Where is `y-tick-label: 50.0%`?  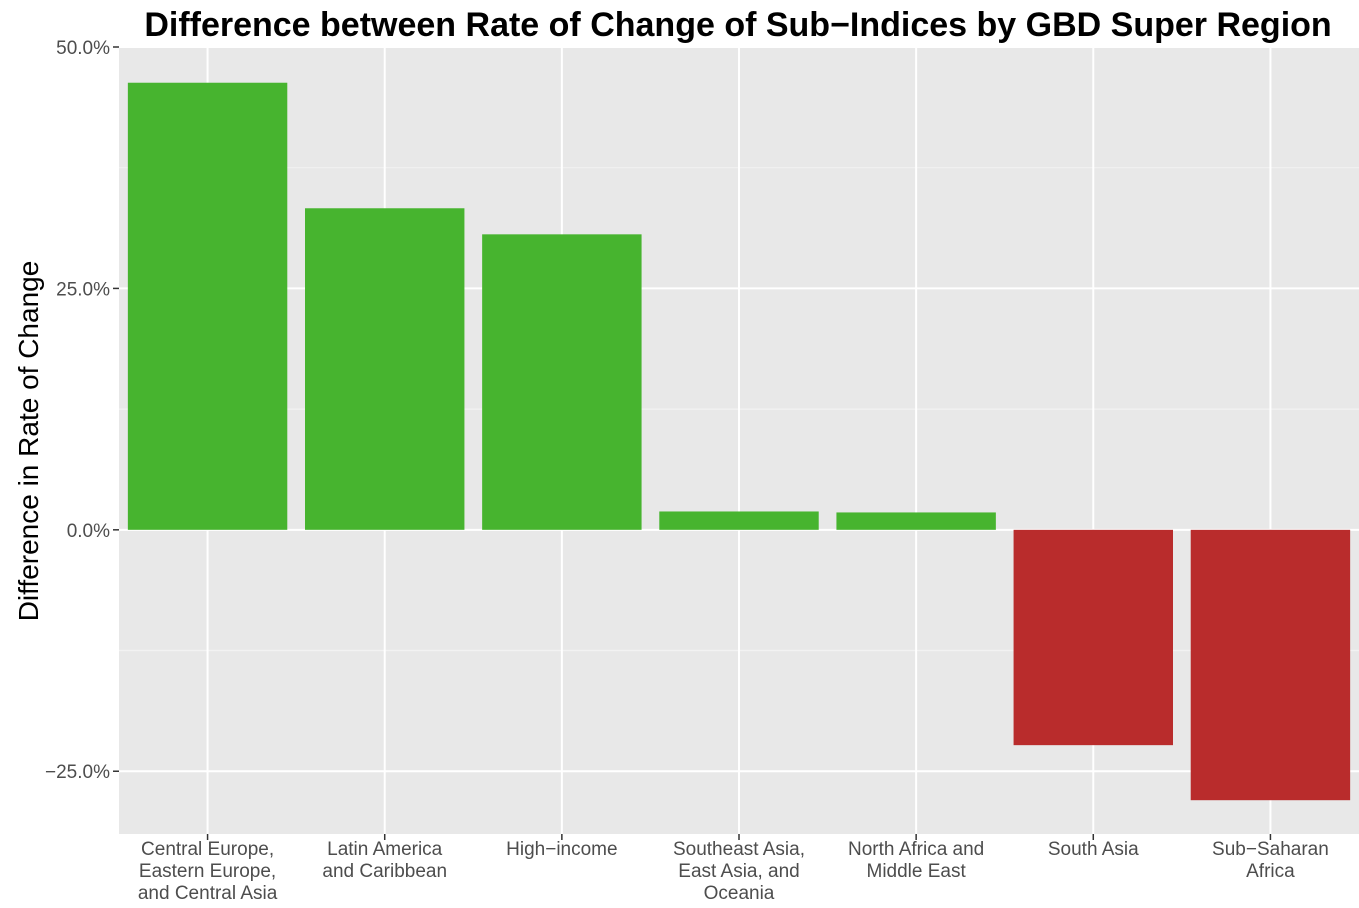 y-tick-label: 50.0% is located at coordinates (83, 48).